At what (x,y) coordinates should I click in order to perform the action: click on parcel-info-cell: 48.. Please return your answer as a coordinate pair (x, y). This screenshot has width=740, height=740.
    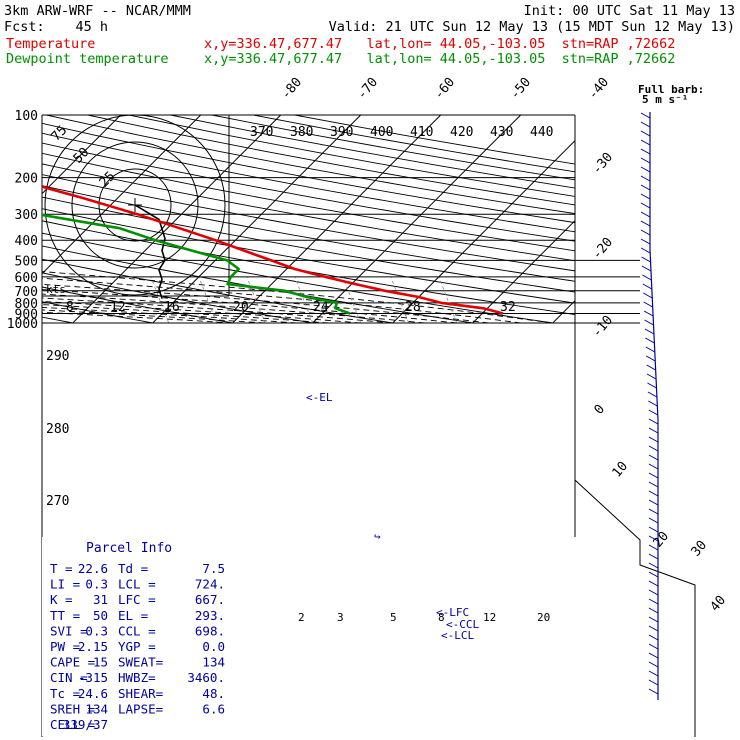
    Looking at the image, I should click on (213, 693).